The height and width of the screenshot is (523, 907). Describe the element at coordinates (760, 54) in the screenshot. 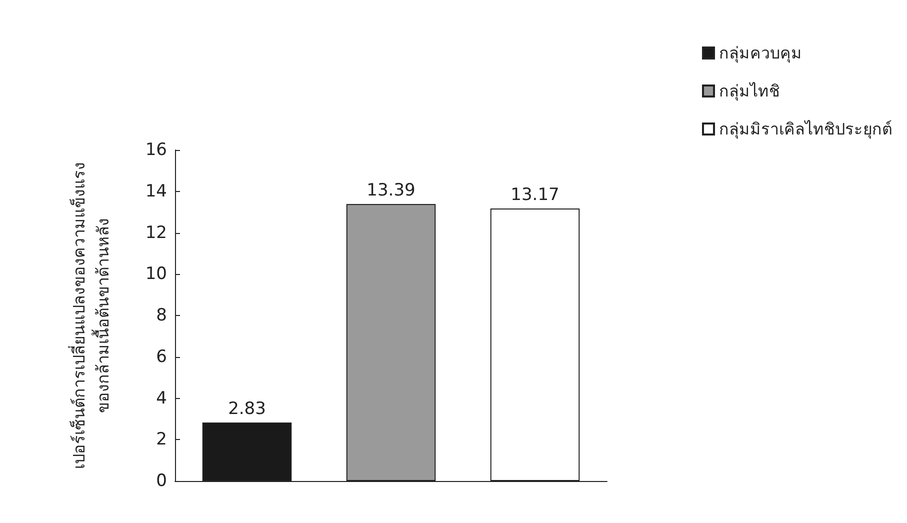

I see `legend-label: กลุ่มควบคุม` at that location.